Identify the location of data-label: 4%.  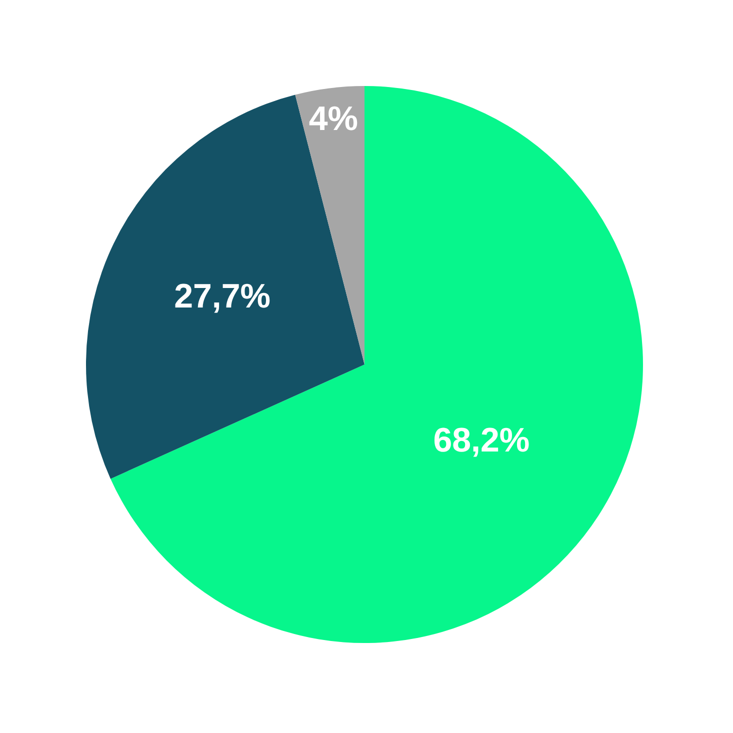
(333, 119).